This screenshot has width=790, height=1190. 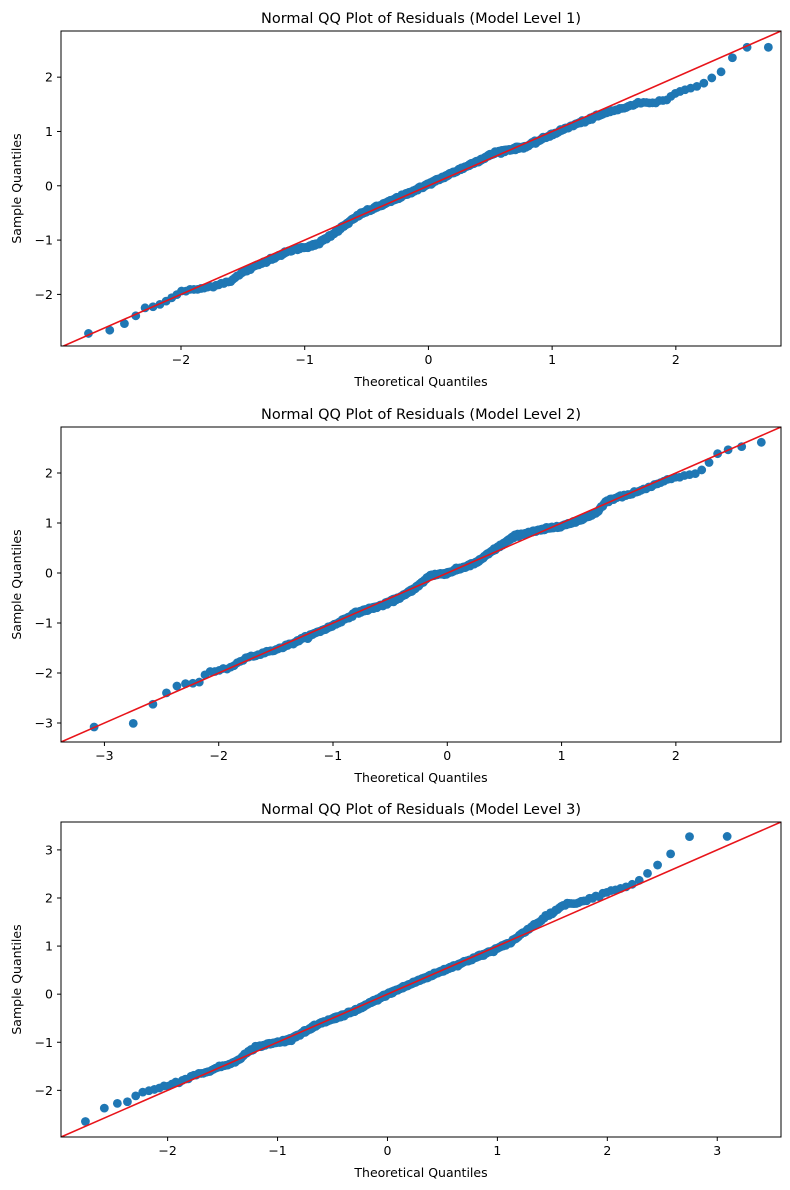 I want to click on y-tick-label: 3, so click(x=49, y=849).